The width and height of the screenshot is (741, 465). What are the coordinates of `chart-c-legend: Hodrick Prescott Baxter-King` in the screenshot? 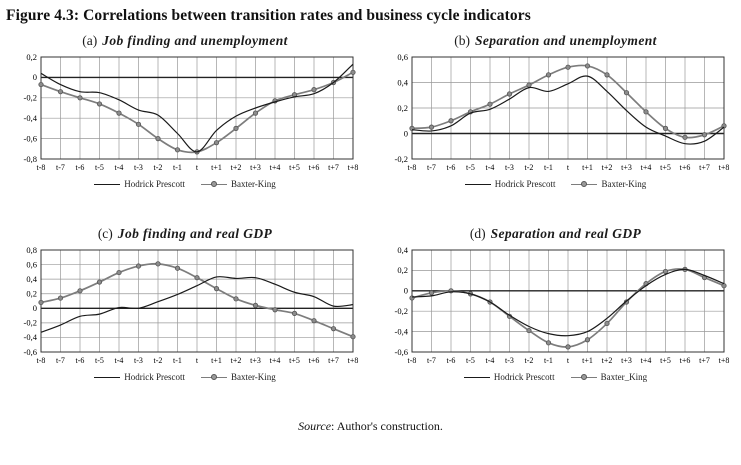 It's located at (185, 377).